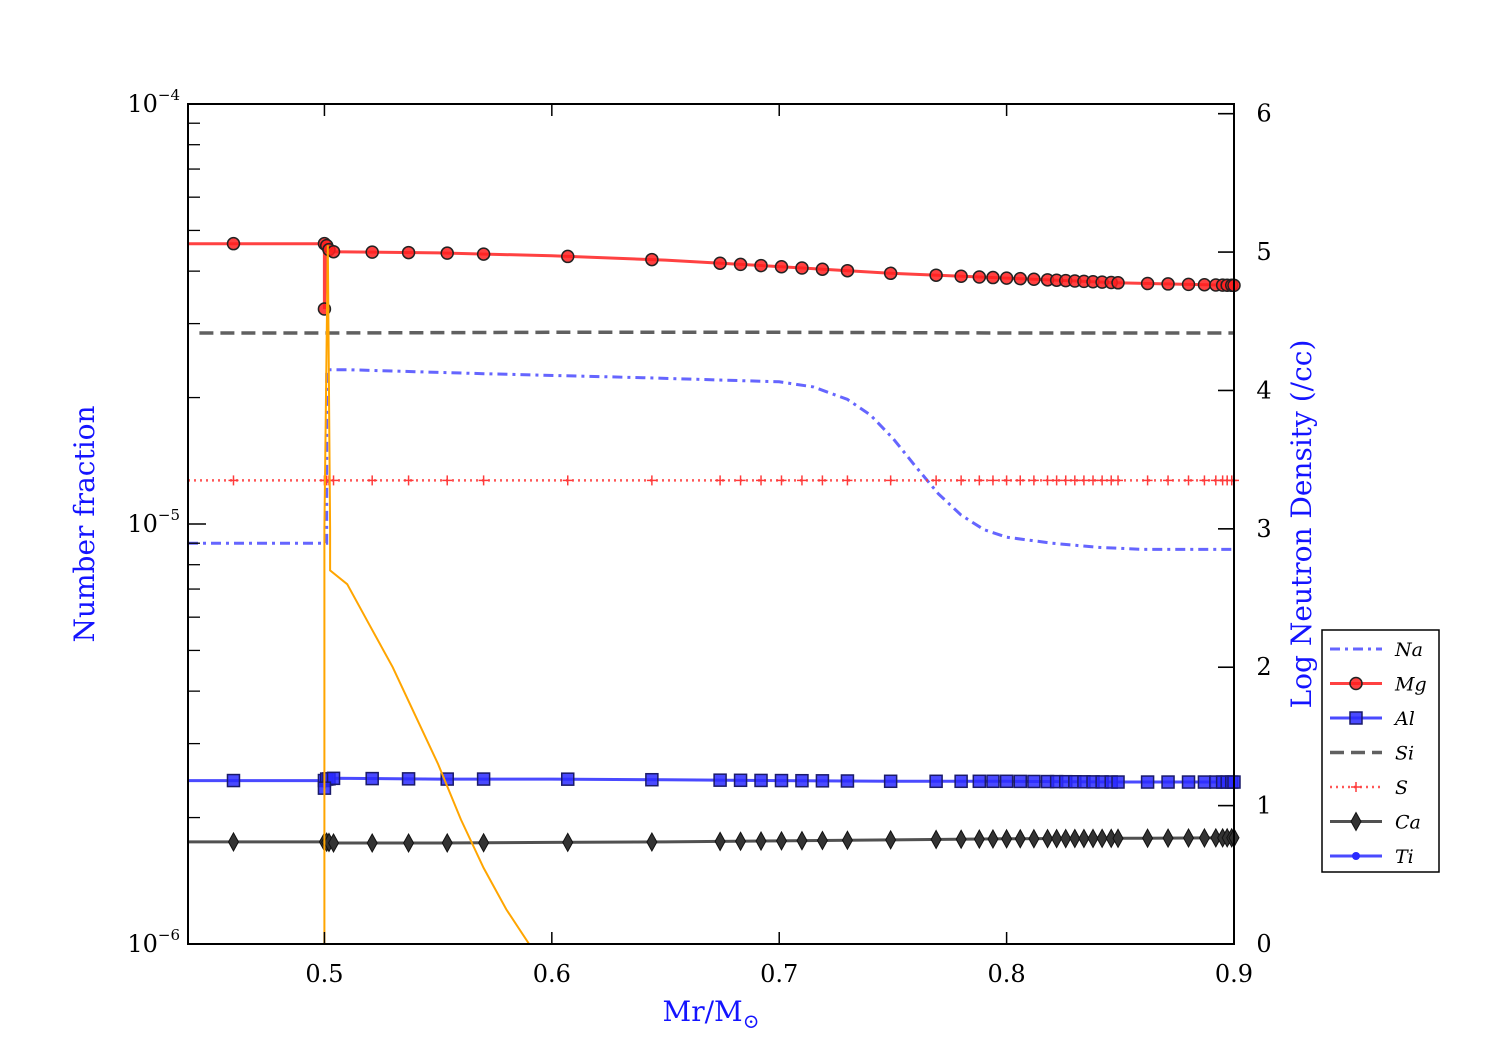 The height and width of the screenshot is (1050, 1500). Describe the element at coordinates (169, 95) in the screenshot. I see `y-left-tick-exp: −4` at that location.